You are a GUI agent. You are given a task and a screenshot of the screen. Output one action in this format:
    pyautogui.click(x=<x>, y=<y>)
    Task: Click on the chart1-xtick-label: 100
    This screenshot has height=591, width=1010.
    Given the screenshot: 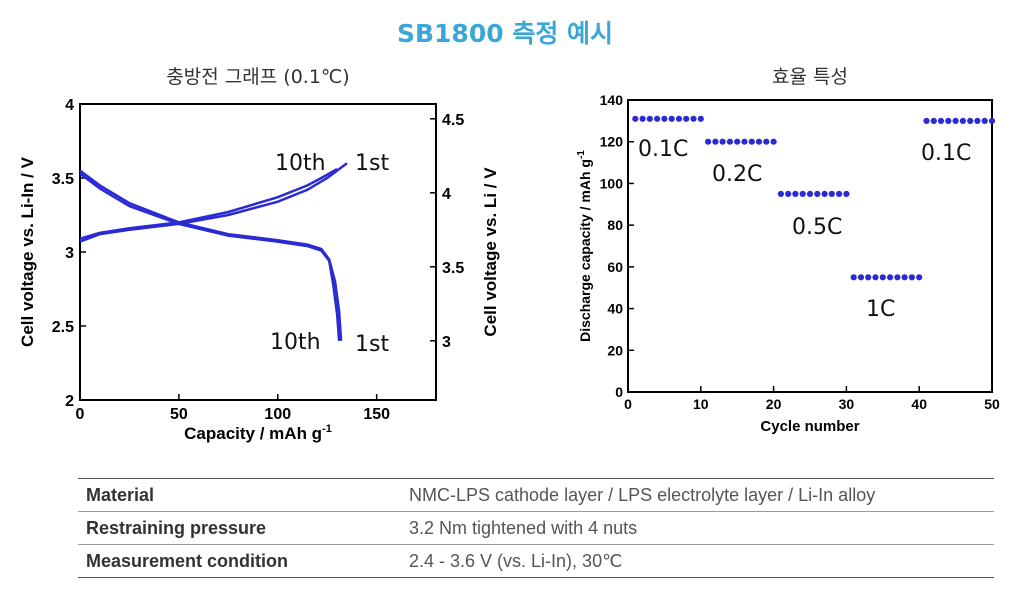 What is the action you would take?
    pyautogui.click(x=277, y=414)
    